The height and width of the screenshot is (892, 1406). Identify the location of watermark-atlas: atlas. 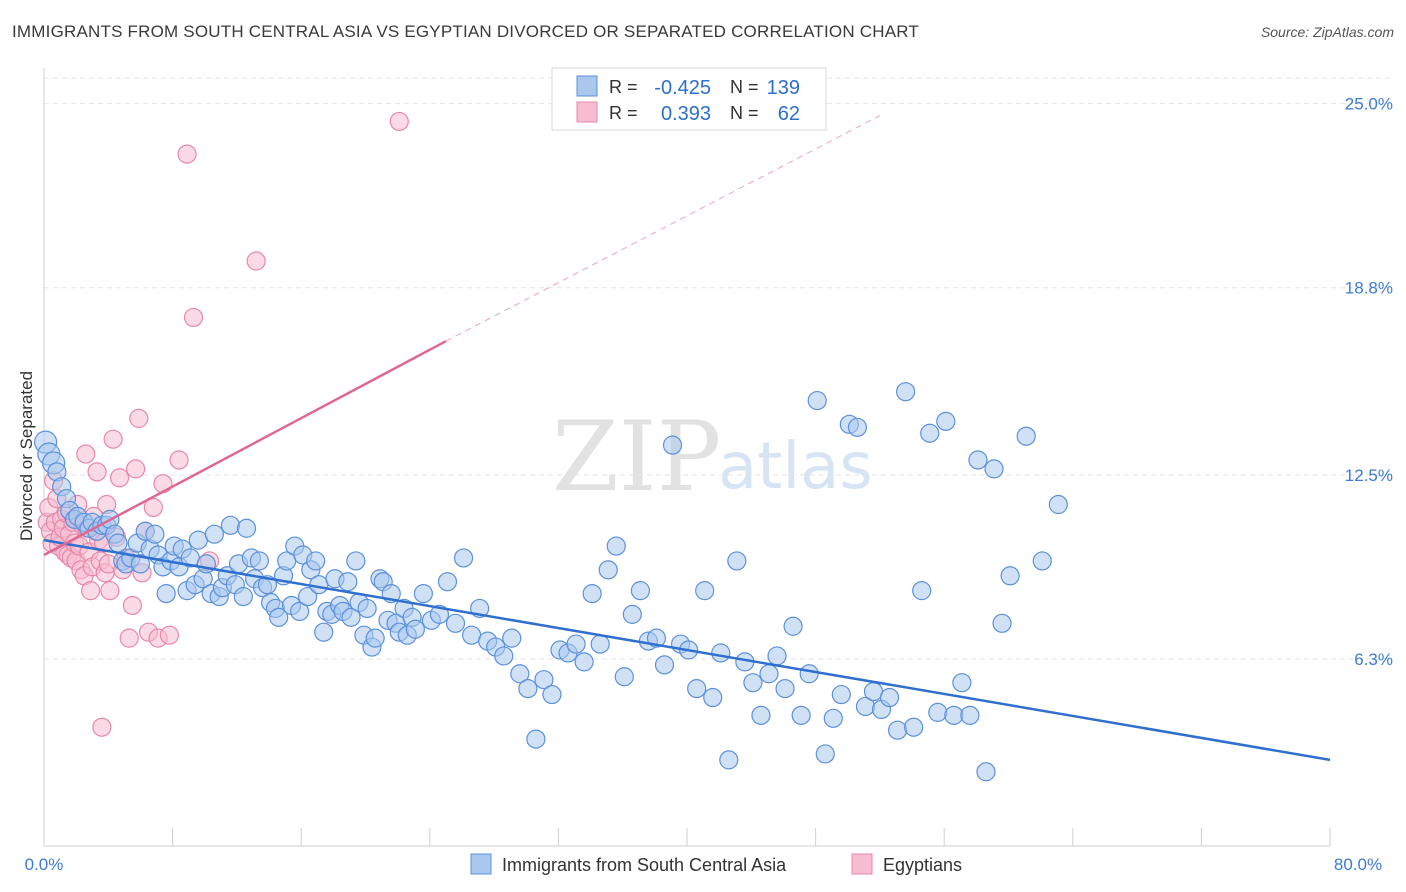
(795, 467).